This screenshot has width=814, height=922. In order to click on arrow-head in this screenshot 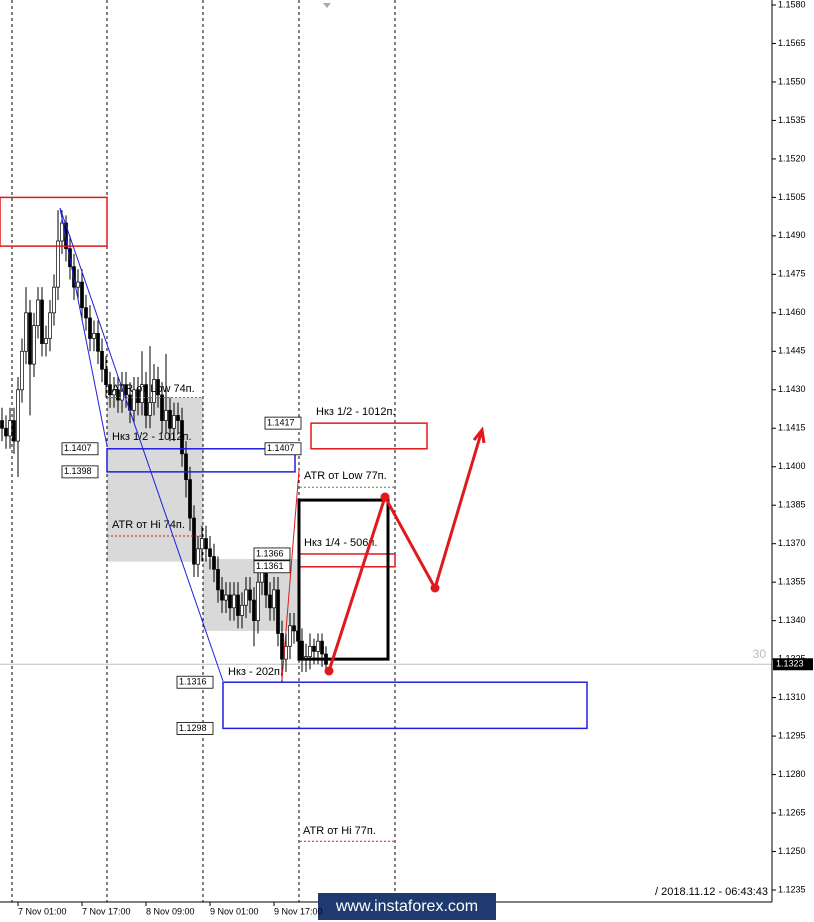, I will do `click(479, 435)`.